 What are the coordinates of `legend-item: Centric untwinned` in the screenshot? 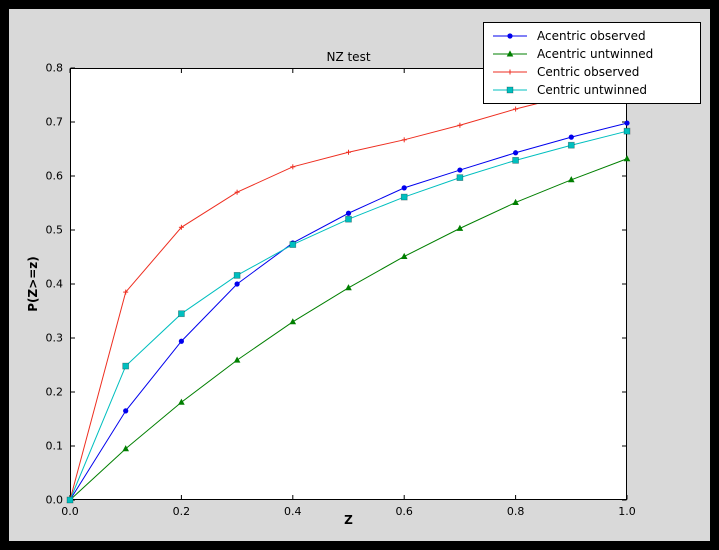 It's located at (592, 90).